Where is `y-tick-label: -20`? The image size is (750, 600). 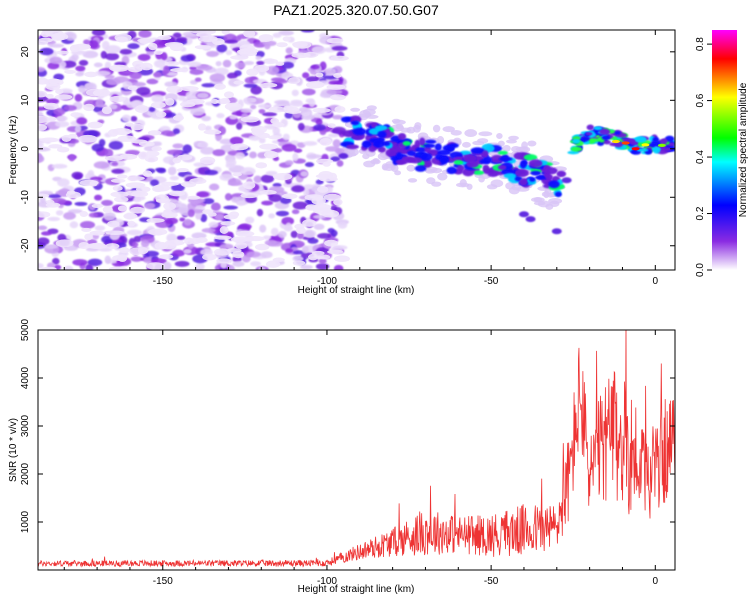 y-tick-label: -20 is located at coordinates (25, 245).